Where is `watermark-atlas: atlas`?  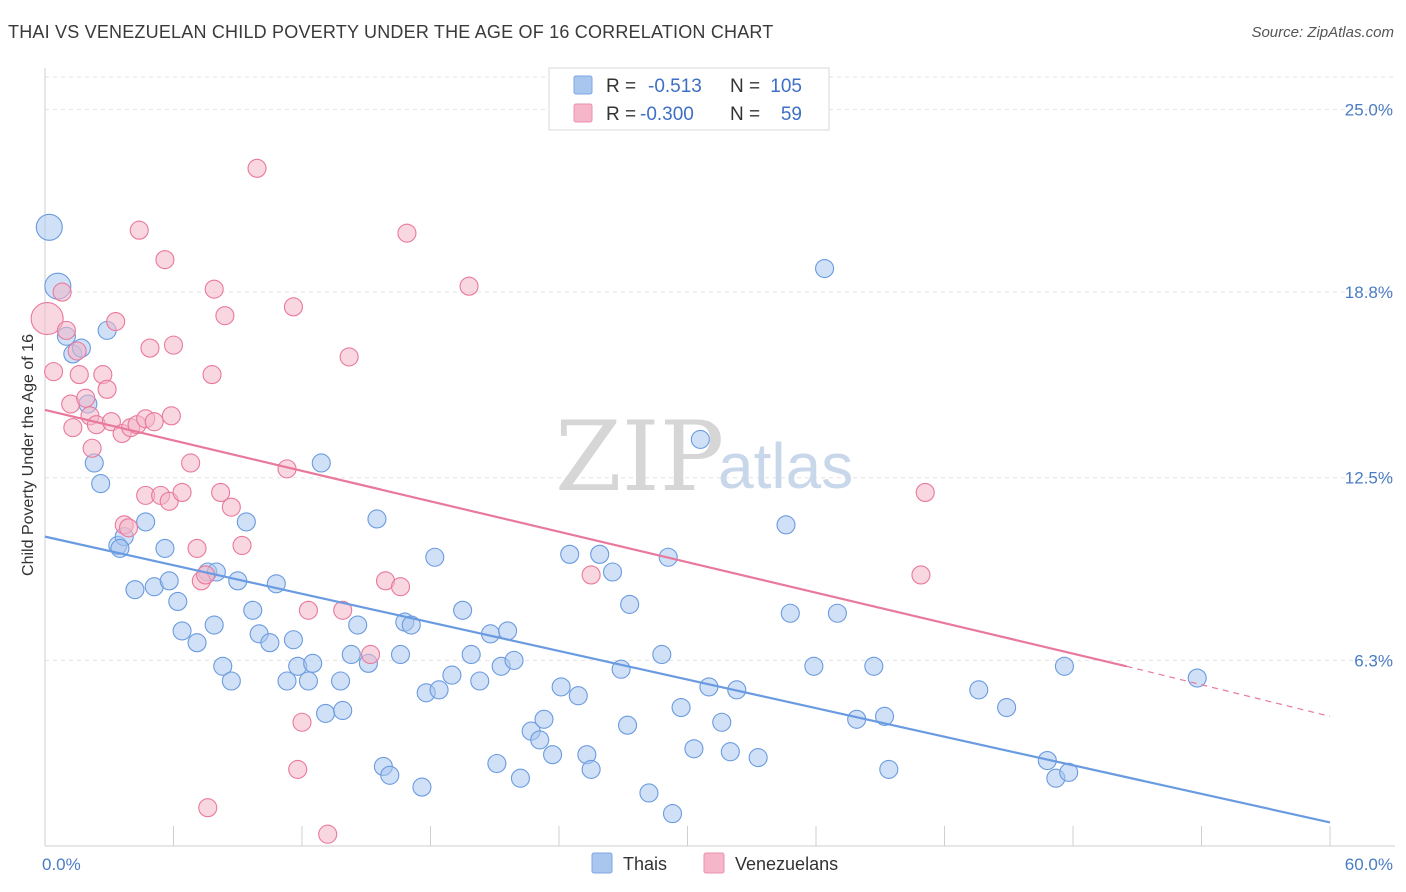 watermark-atlas: atlas is located at coordinates (785, 466).